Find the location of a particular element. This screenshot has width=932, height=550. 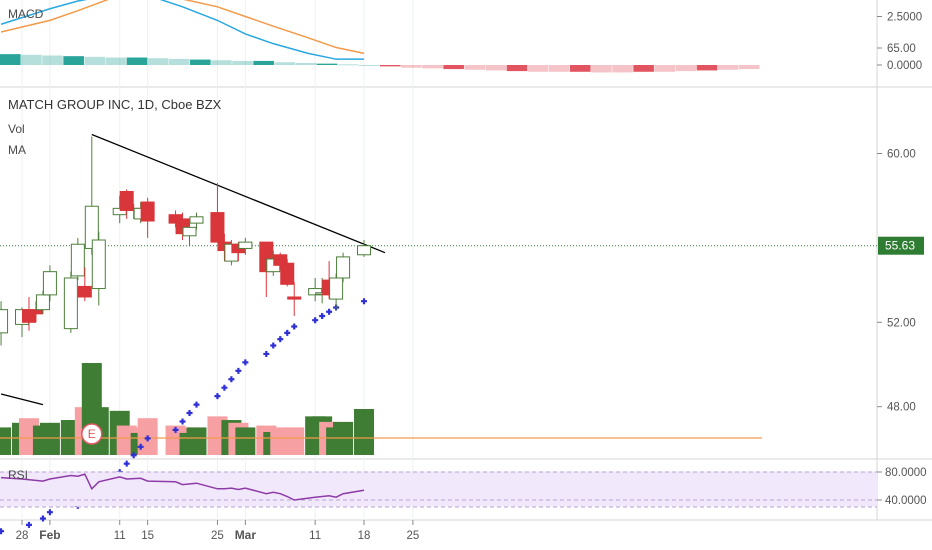

price-y-tick: 48.00 is located at coordinates (901, 408).